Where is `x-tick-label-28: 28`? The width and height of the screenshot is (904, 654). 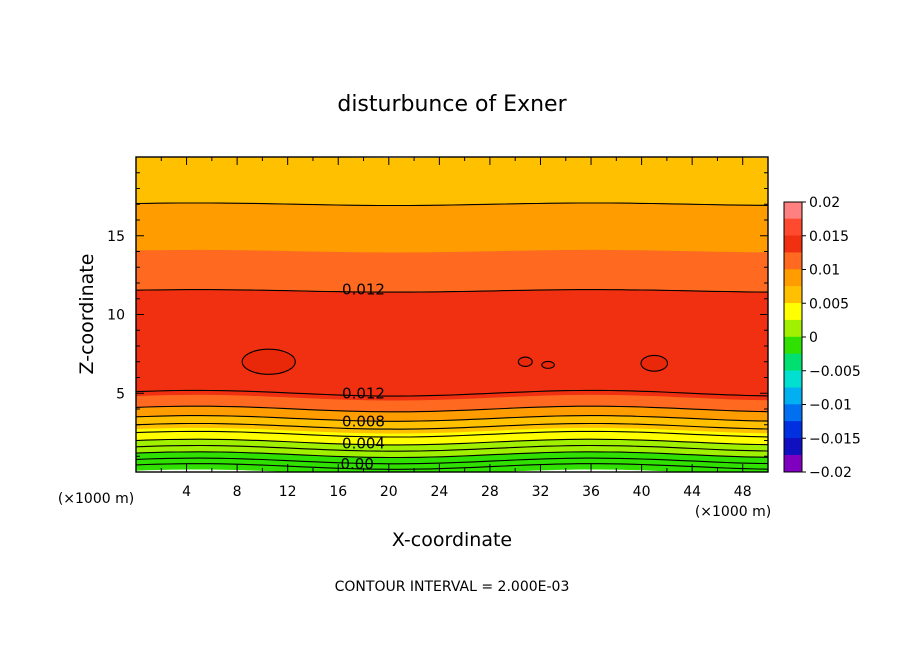
x-tick-label-28: 28 is located at coordinates (490, 492).